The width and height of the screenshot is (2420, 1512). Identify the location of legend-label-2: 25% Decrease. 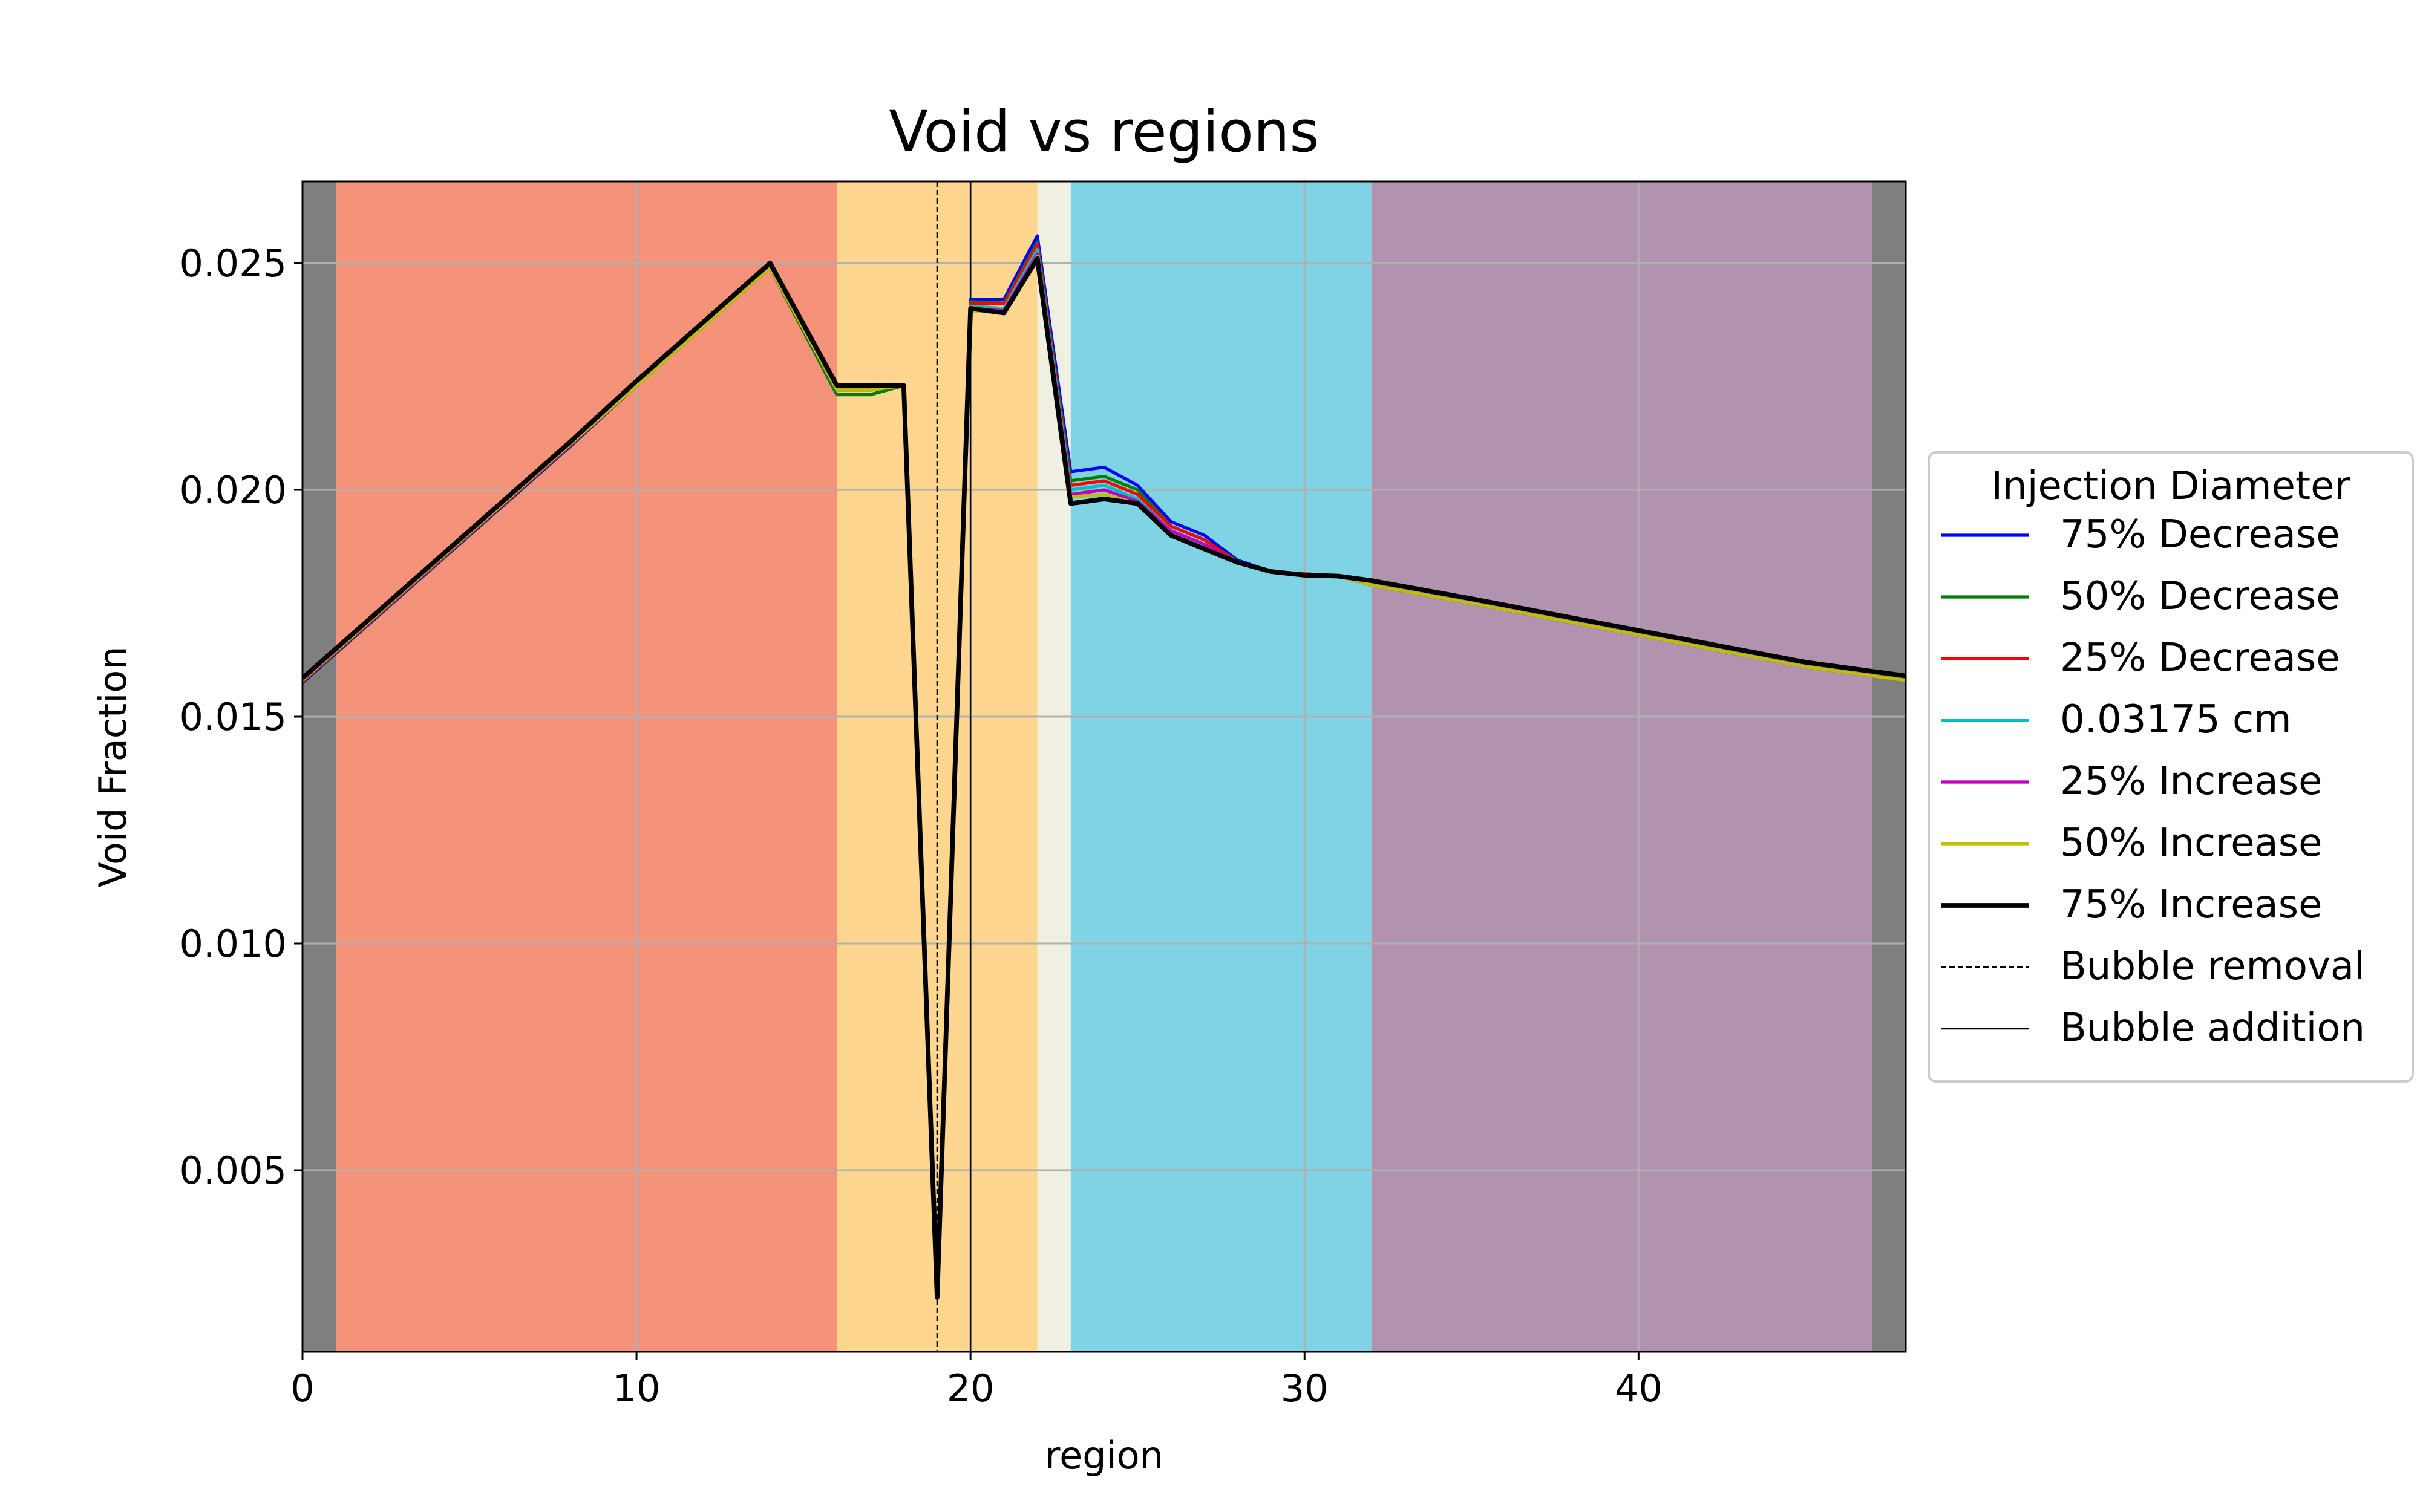
(2200, 658).